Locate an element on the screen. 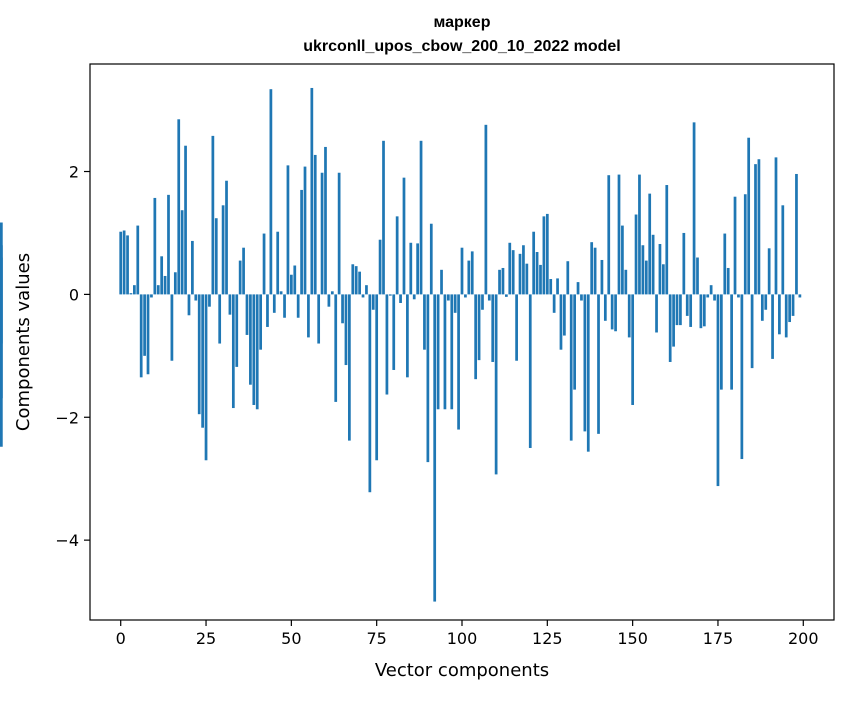 Image resolution: width=847 pixels, height=701 pixels. x-tick-label: 25 is located at coordinates (206, 638).